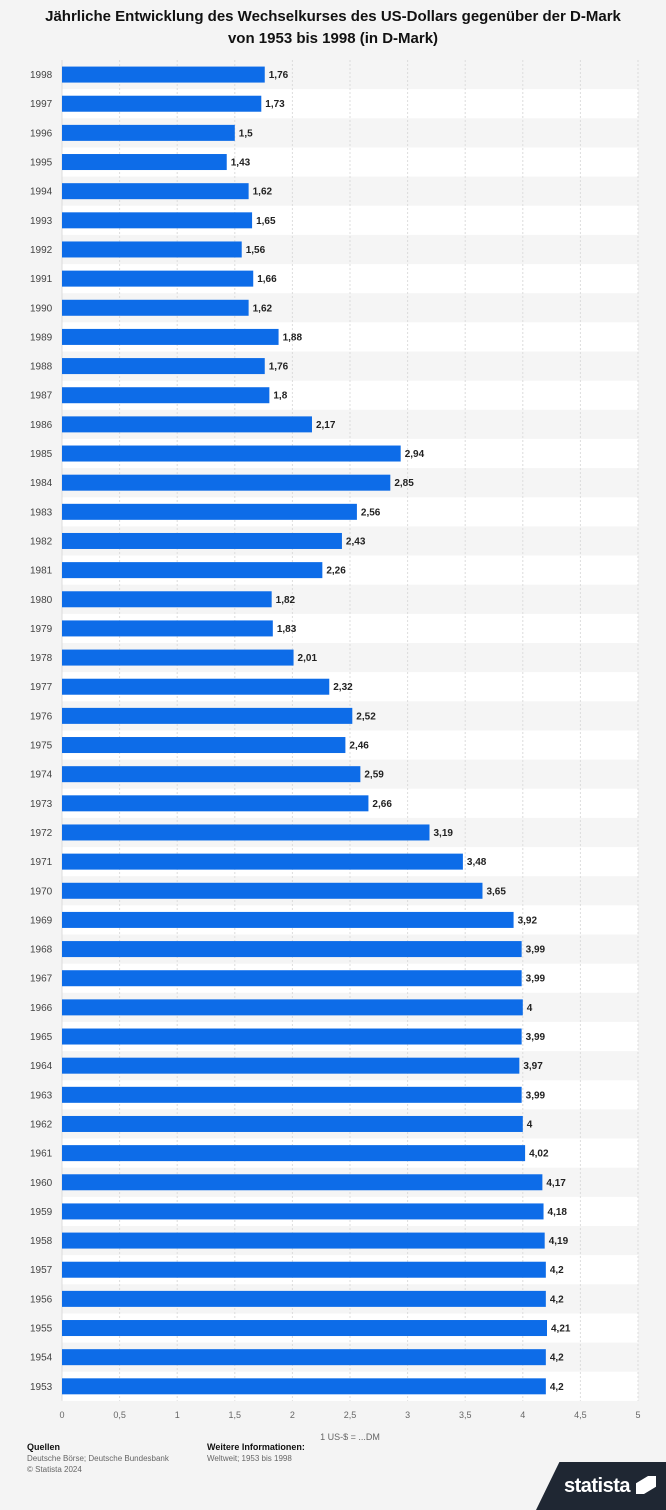  What do you see at coordinates (496, 891) in the screenshot?
I see `data-label: 3,65` at bounding box center [496, 891].